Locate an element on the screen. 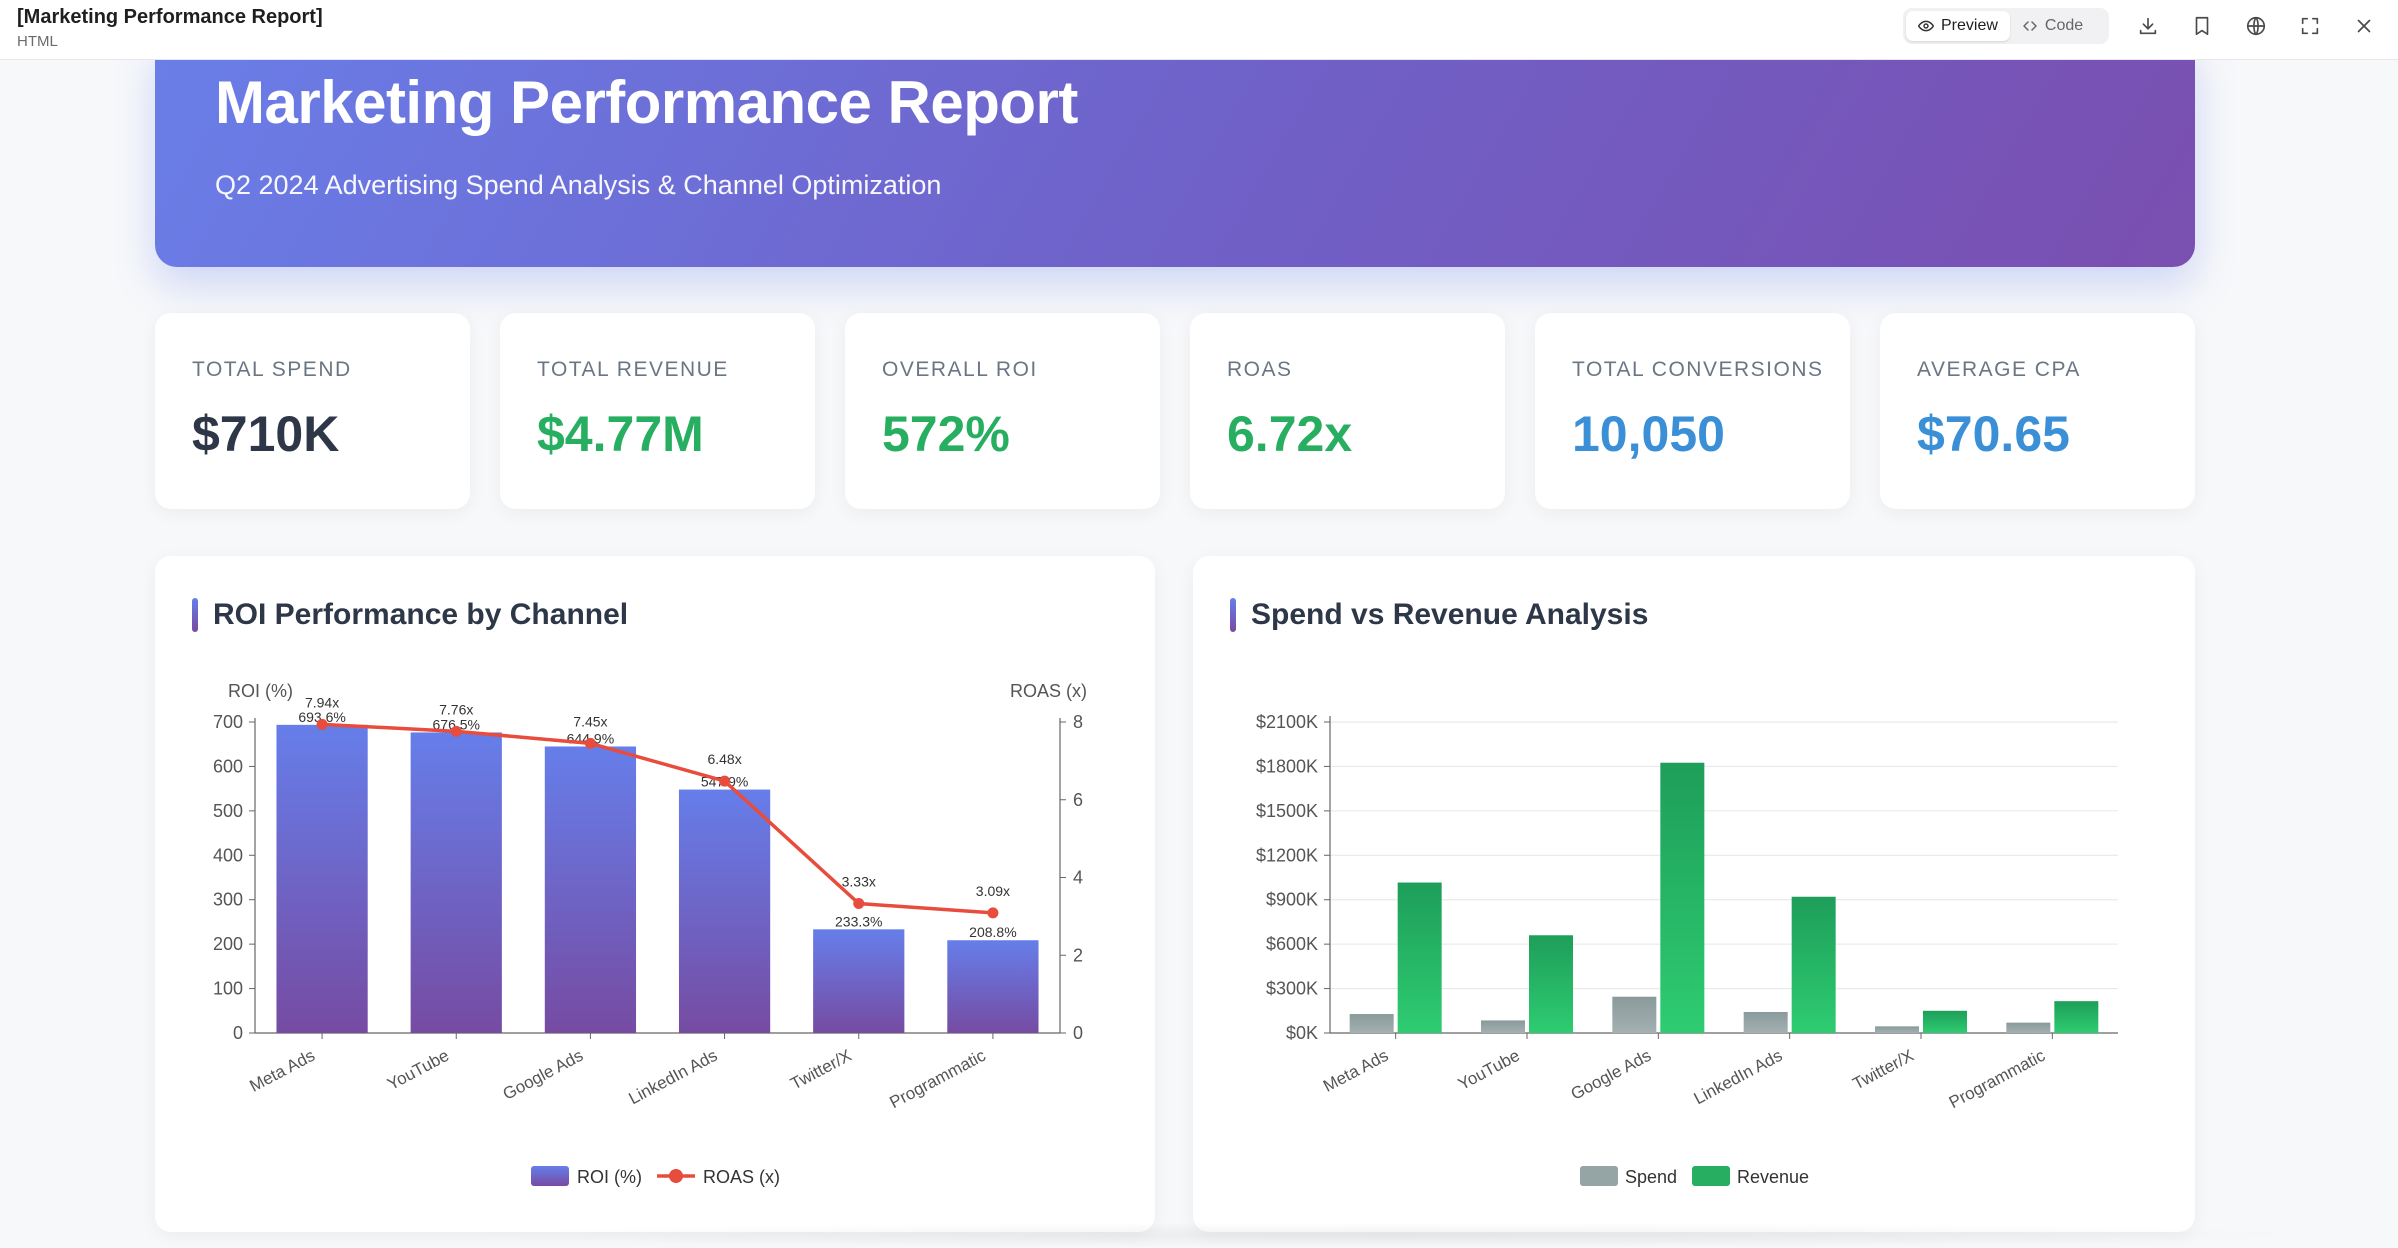 Image resolution: width=2398 pixels, height=1248 pixels. y2-tick-label: 0 is located at coordinates (1078, 1033).